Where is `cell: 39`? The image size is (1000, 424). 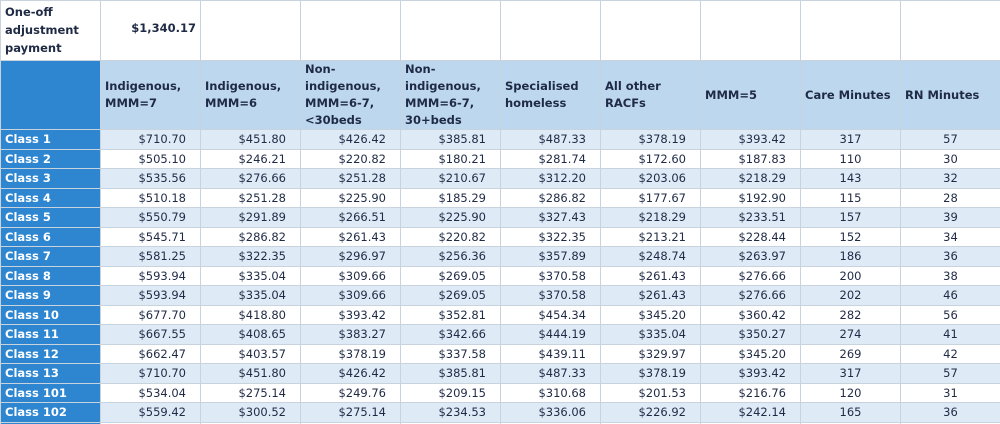
cell: 39 is located at coordinates (950, 217).